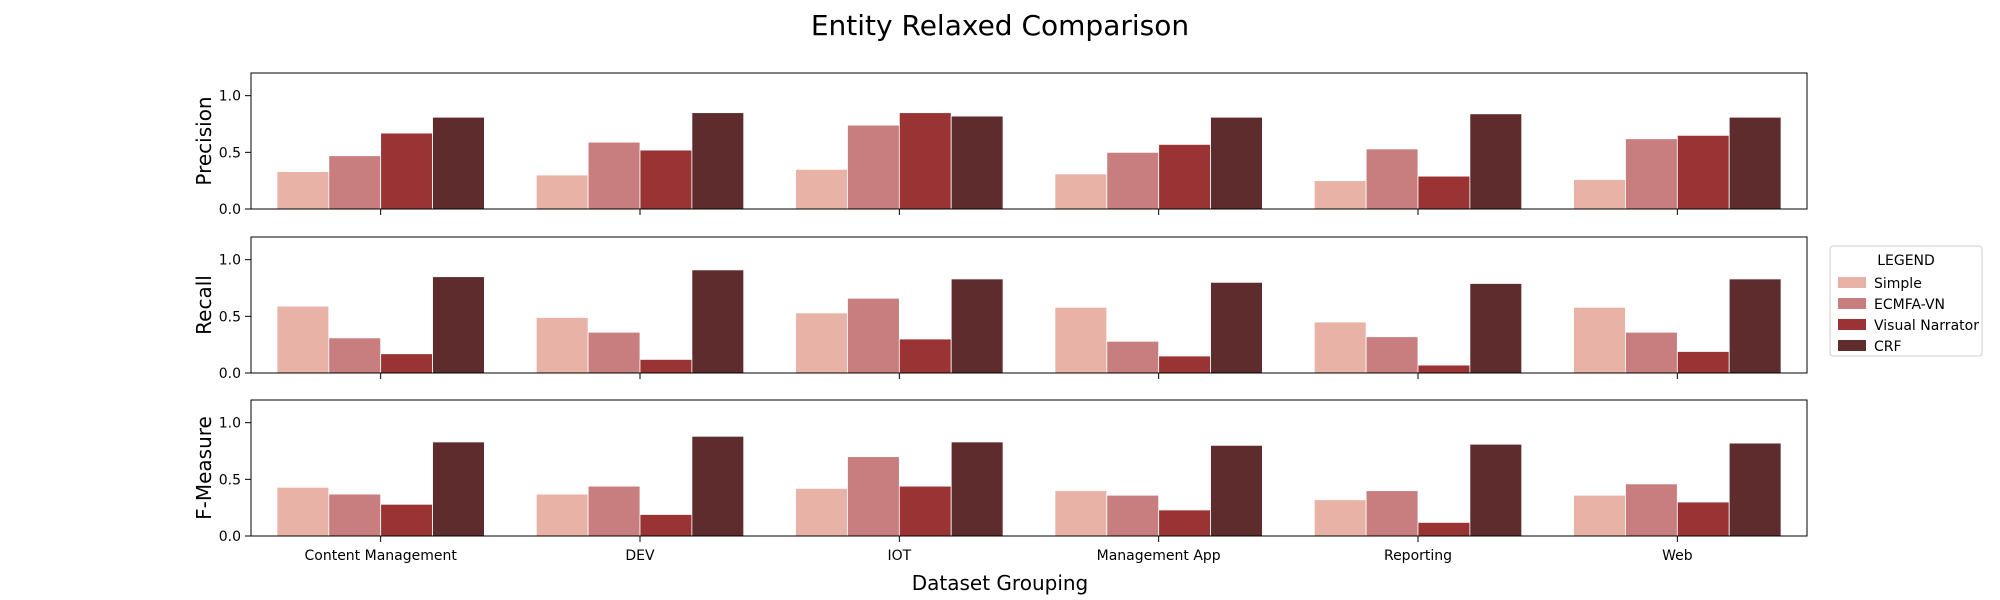  I want to click on legend-title: LEGEND, so click(1906, 261).